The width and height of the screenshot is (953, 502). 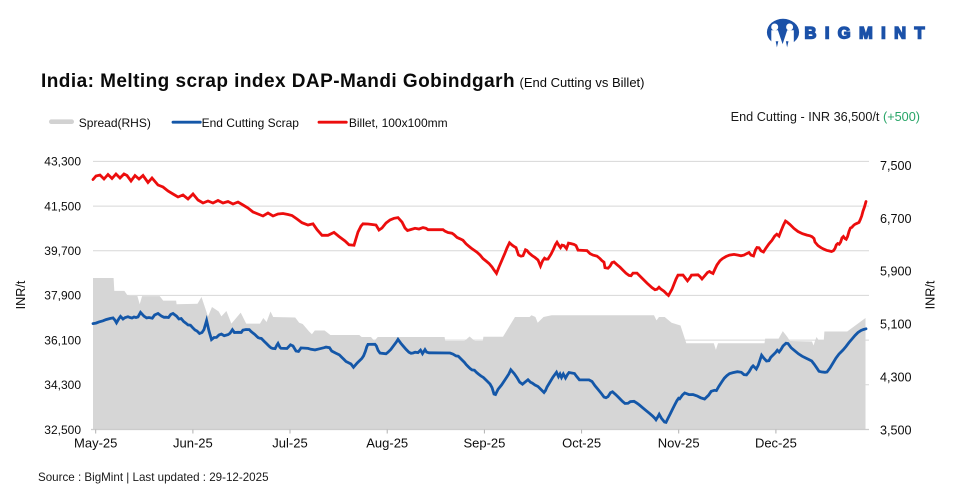 I want to click on svg-text: 37,900, so click(x=62, y=296).